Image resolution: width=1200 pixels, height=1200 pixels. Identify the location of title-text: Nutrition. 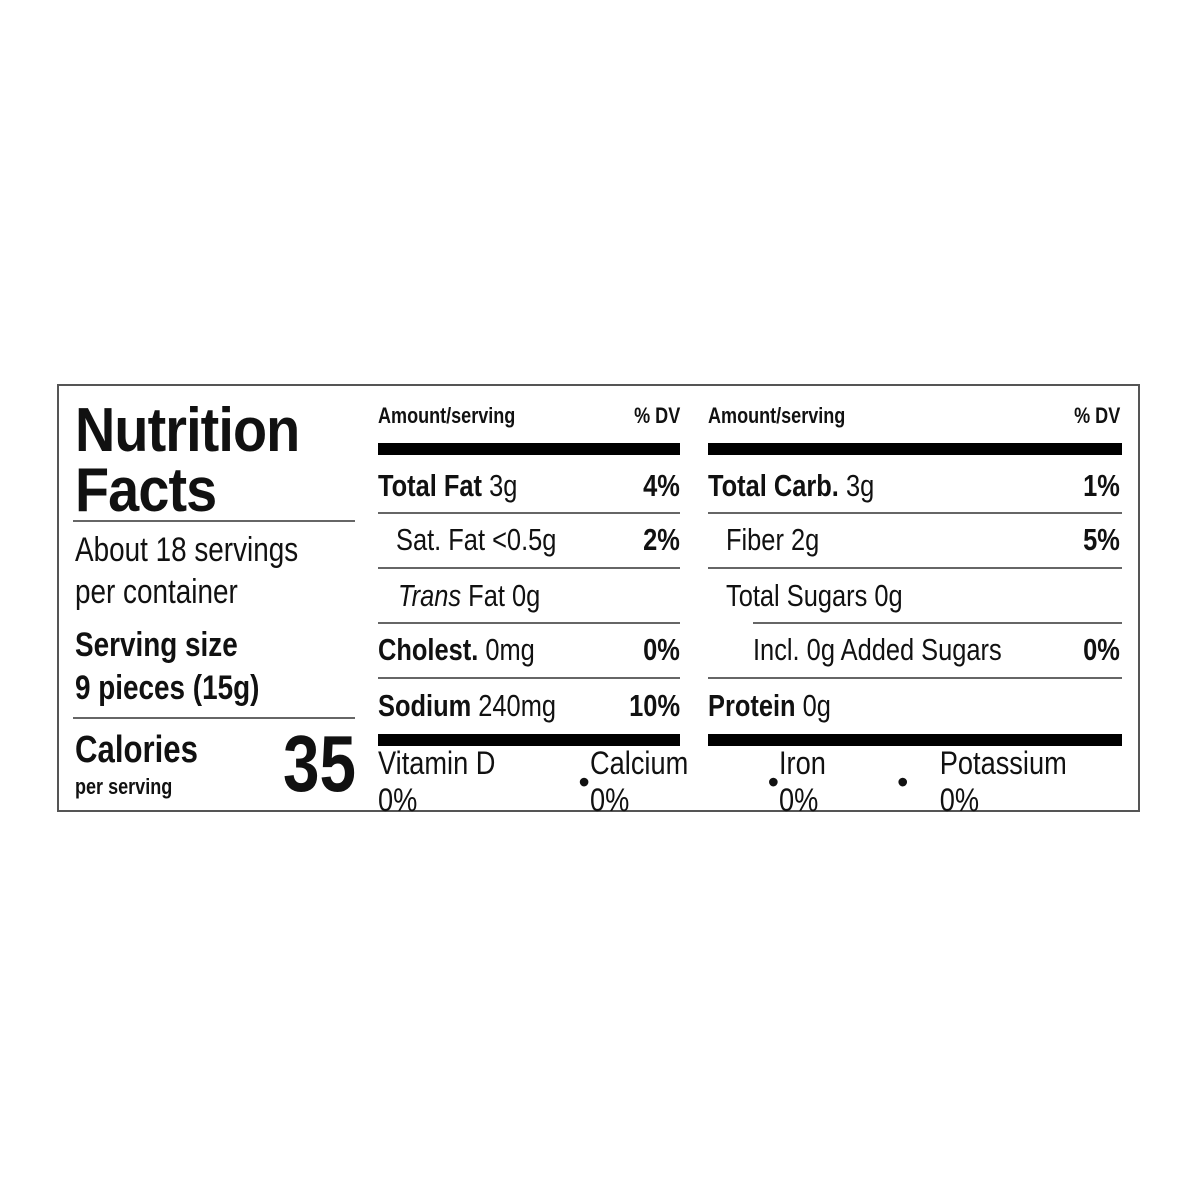
(187, 430).